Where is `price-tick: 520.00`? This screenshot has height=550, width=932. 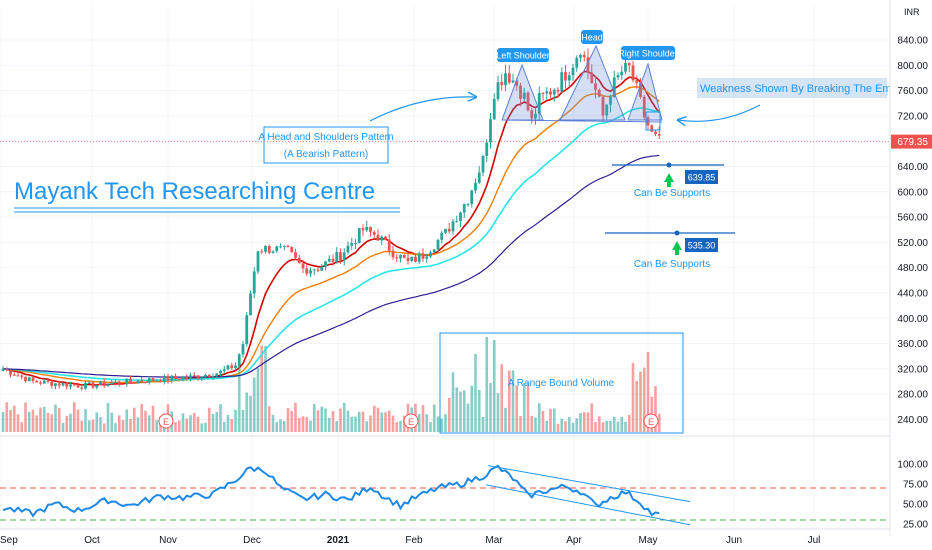
price-tick: 520.00 is located at coordinates (912, 243).